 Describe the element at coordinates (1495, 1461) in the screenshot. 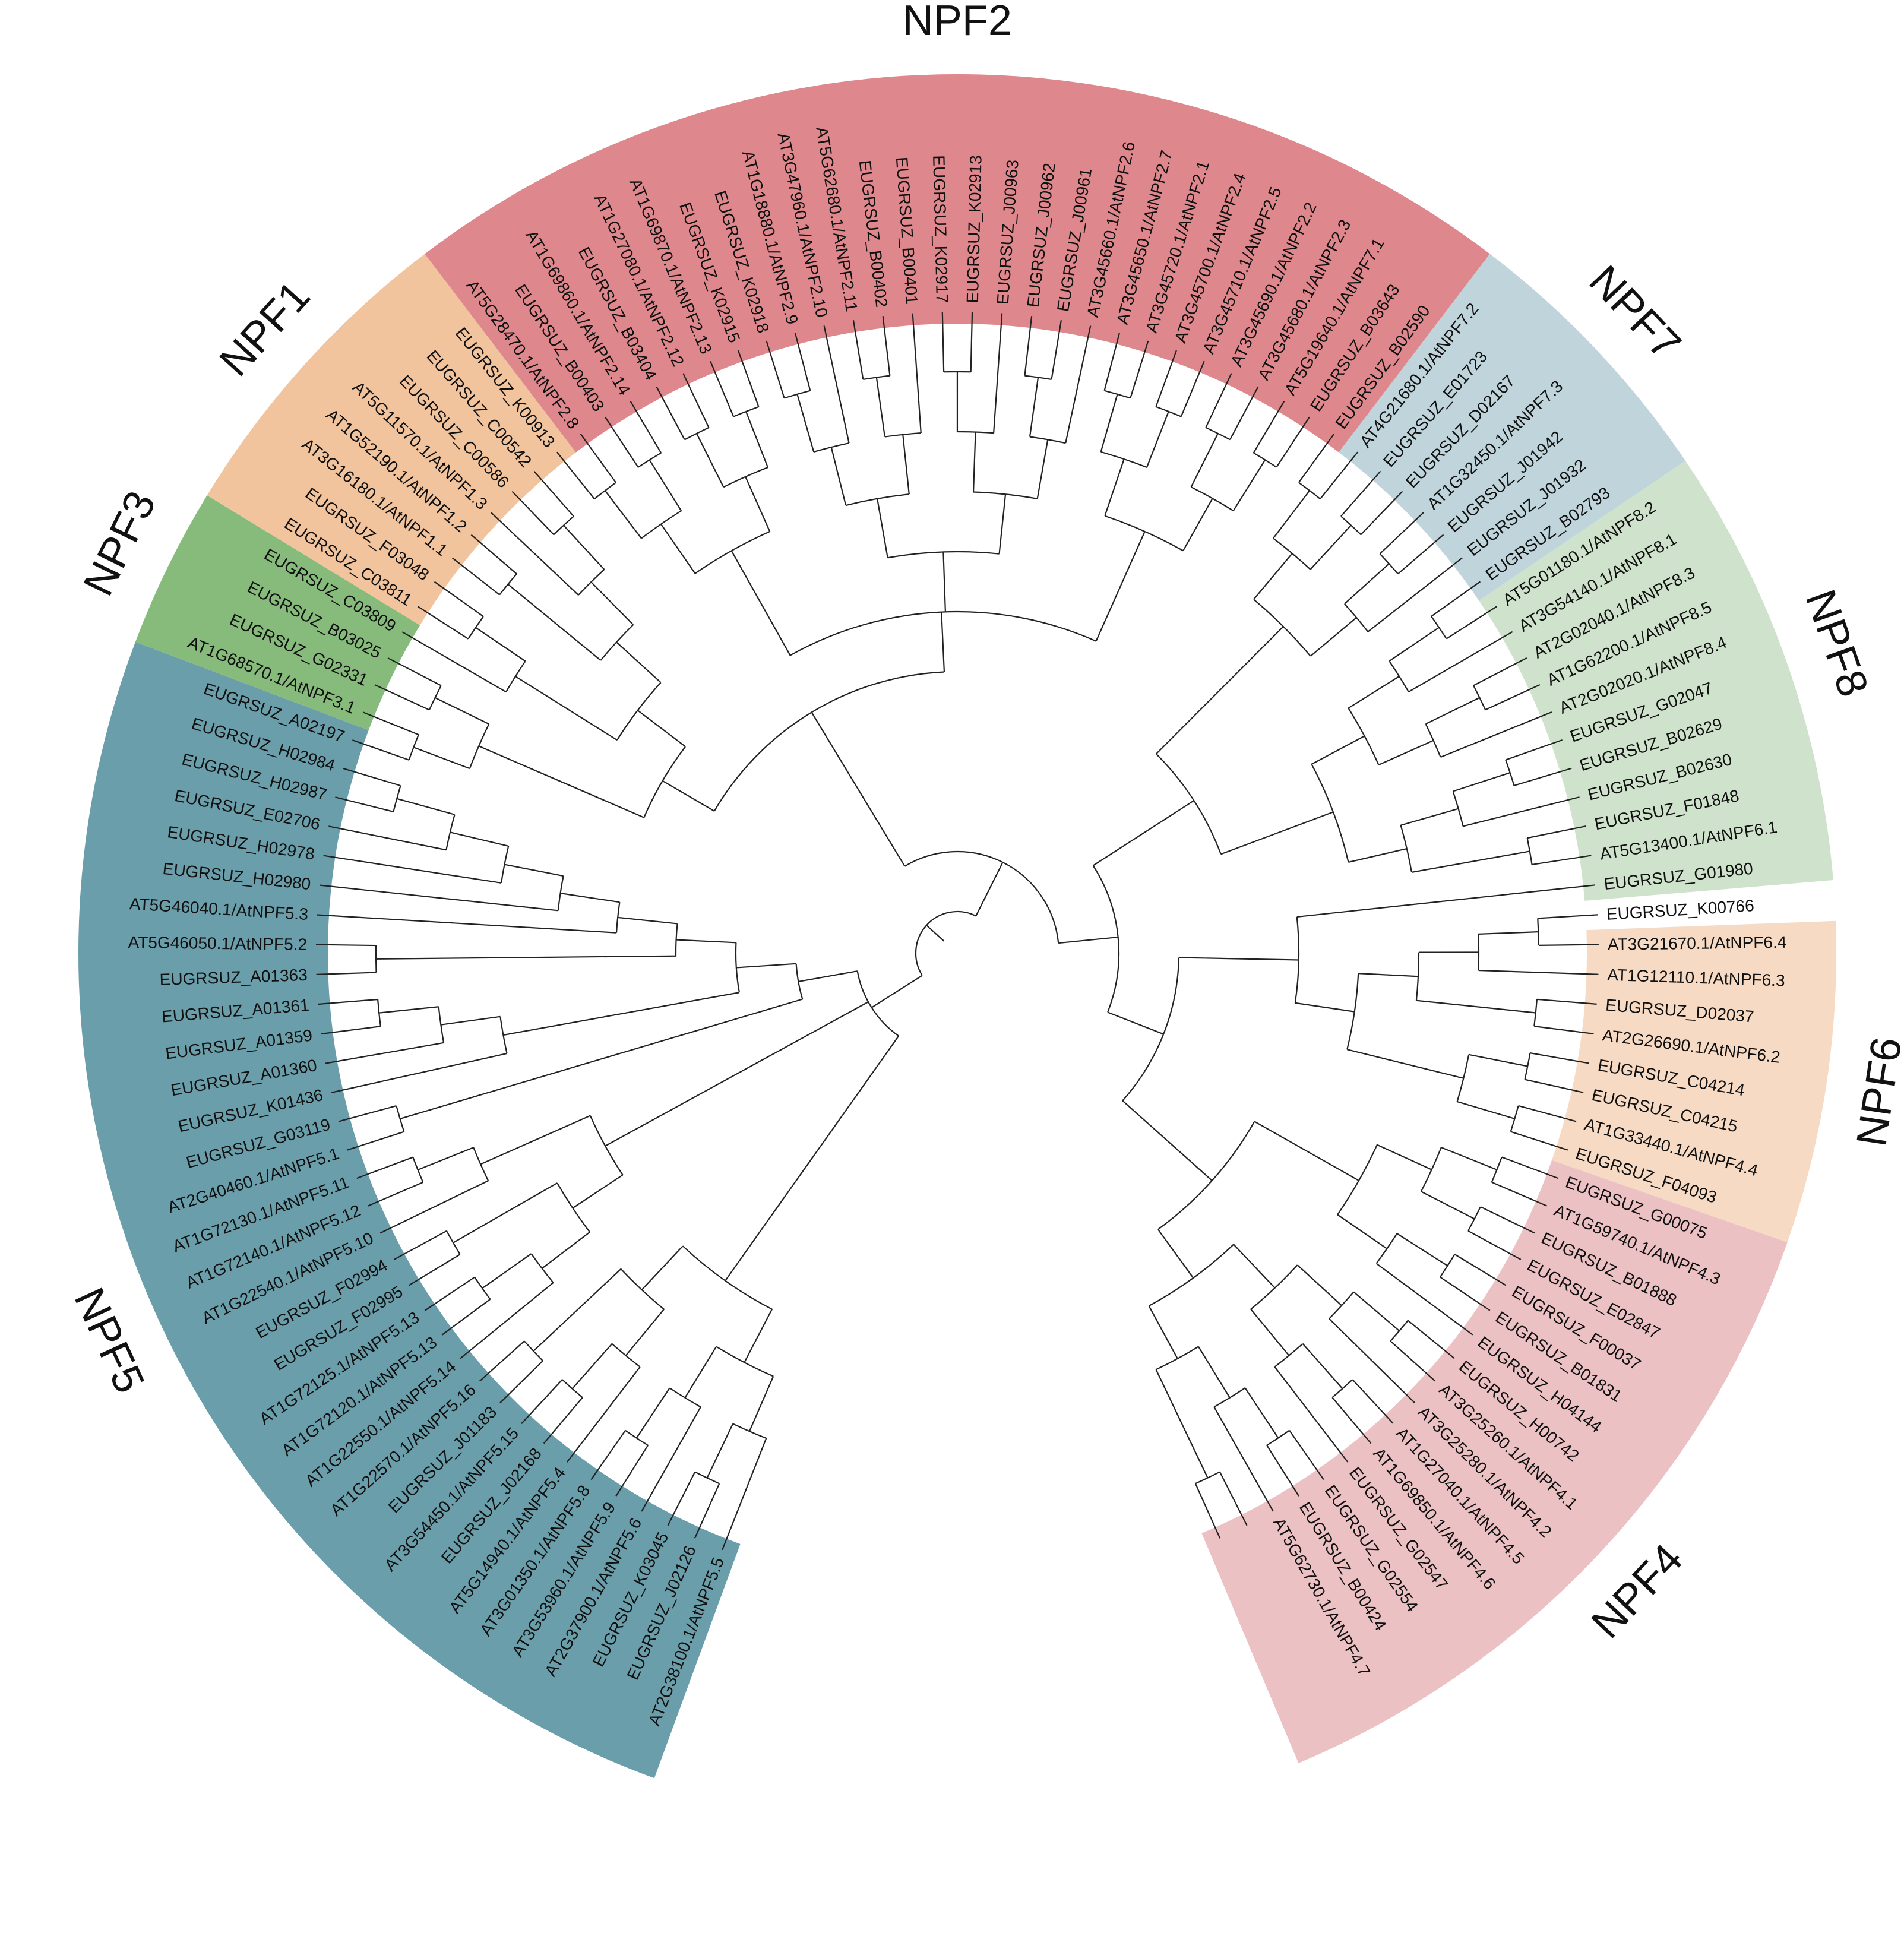

I see `clade-band-npf4` at that location.